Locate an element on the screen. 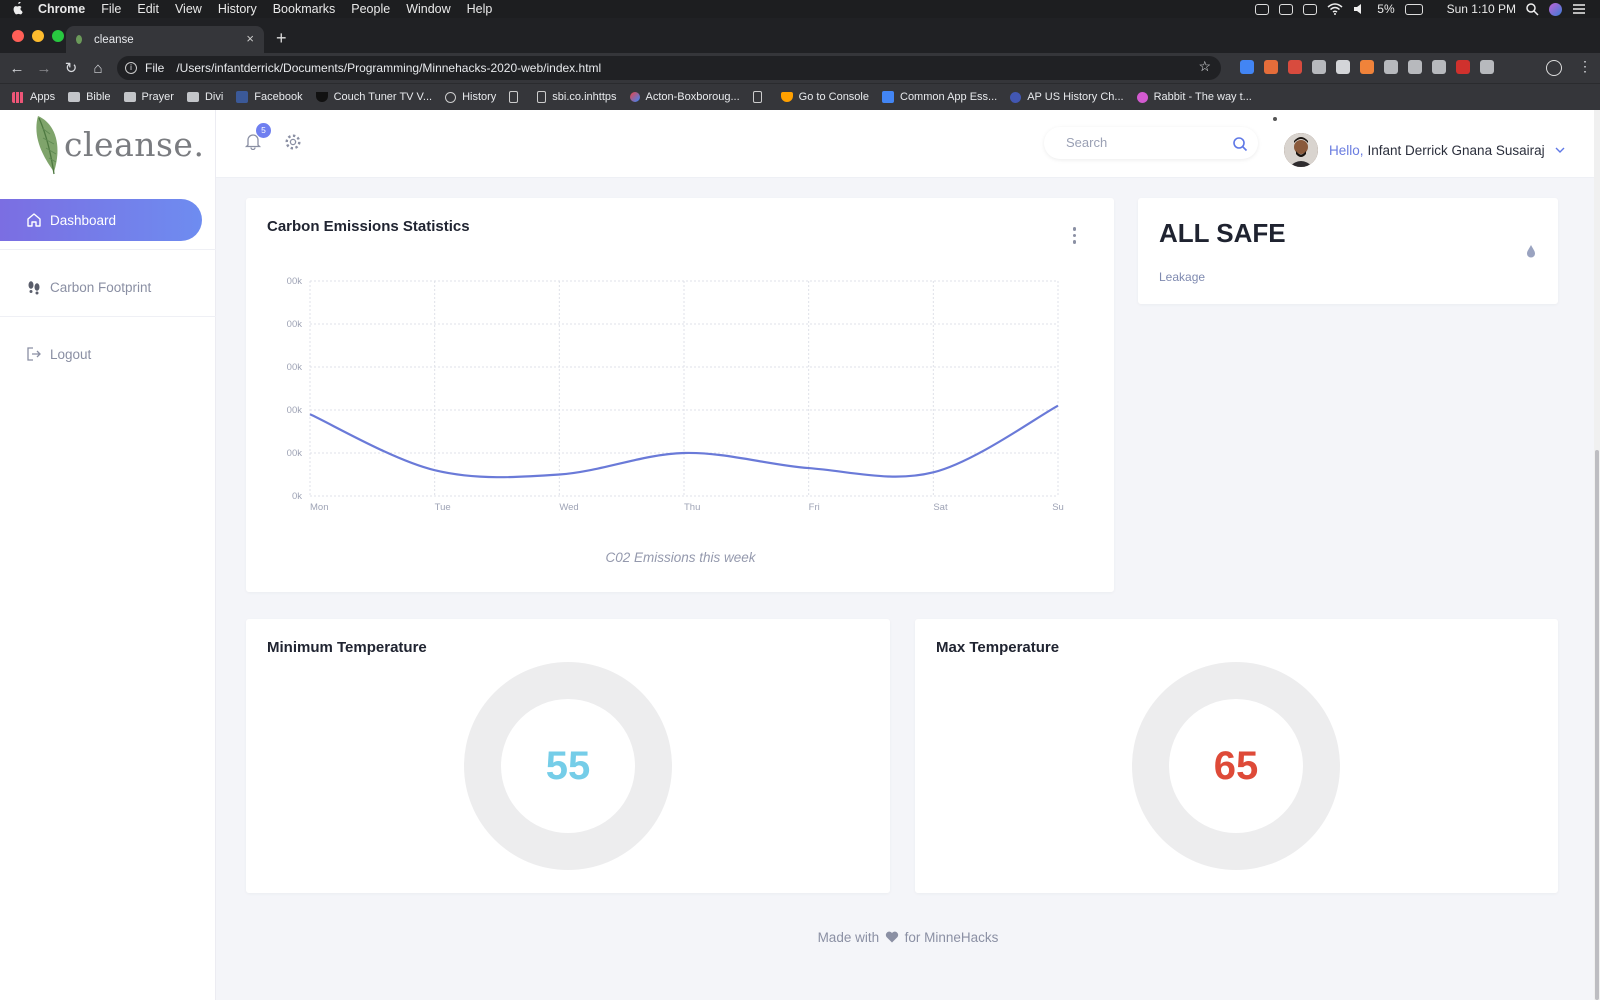 The image size is (1600, 1000). menu-help: Help is located at coordinates (479, 9).